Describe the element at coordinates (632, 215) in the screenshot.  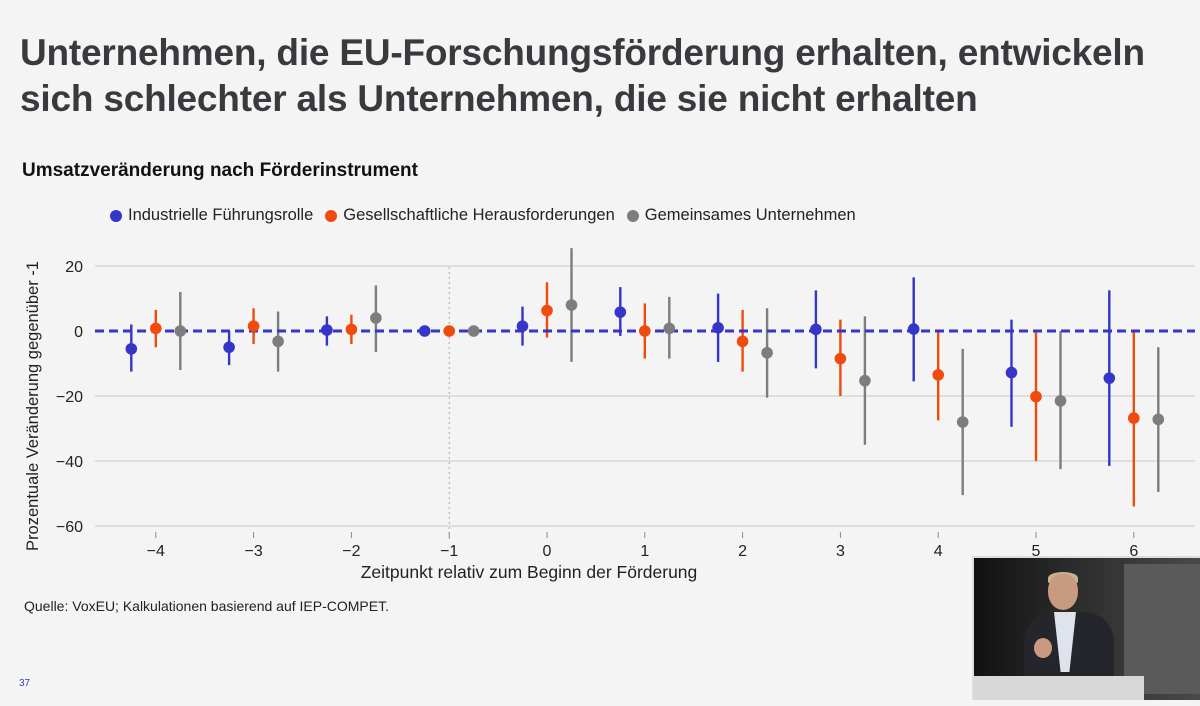
I see `legend-marker-gemeinsames` at that location.